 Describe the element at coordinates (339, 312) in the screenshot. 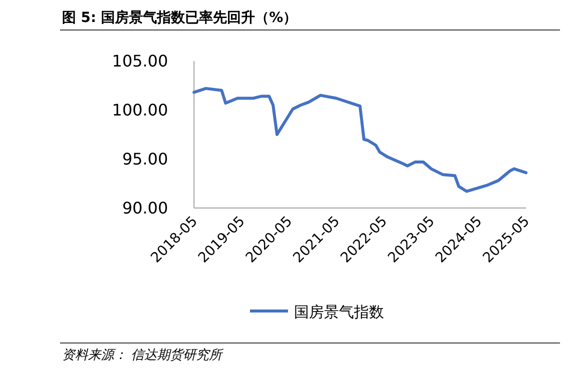

I see `legend-label: 国房景气指数` at that location.